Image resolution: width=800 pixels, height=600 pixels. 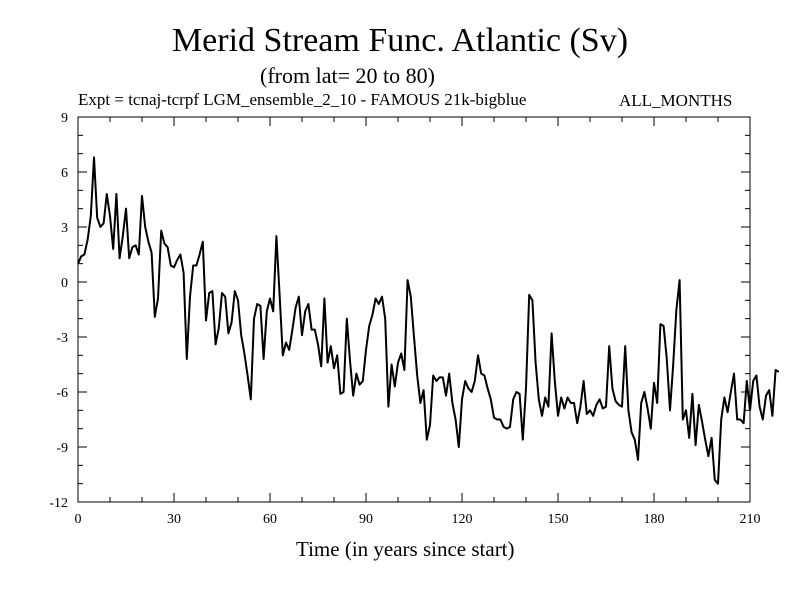 I want to click on x-tick-label: 60, so click(x=270, y=519).